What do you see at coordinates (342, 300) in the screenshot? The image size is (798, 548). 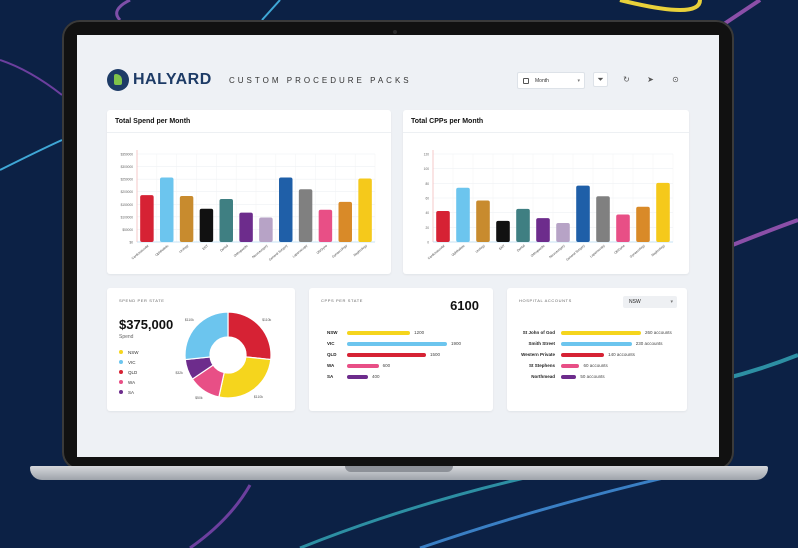 I see `card-title: CPPS PER STATE` at bounding box center [342, 300].